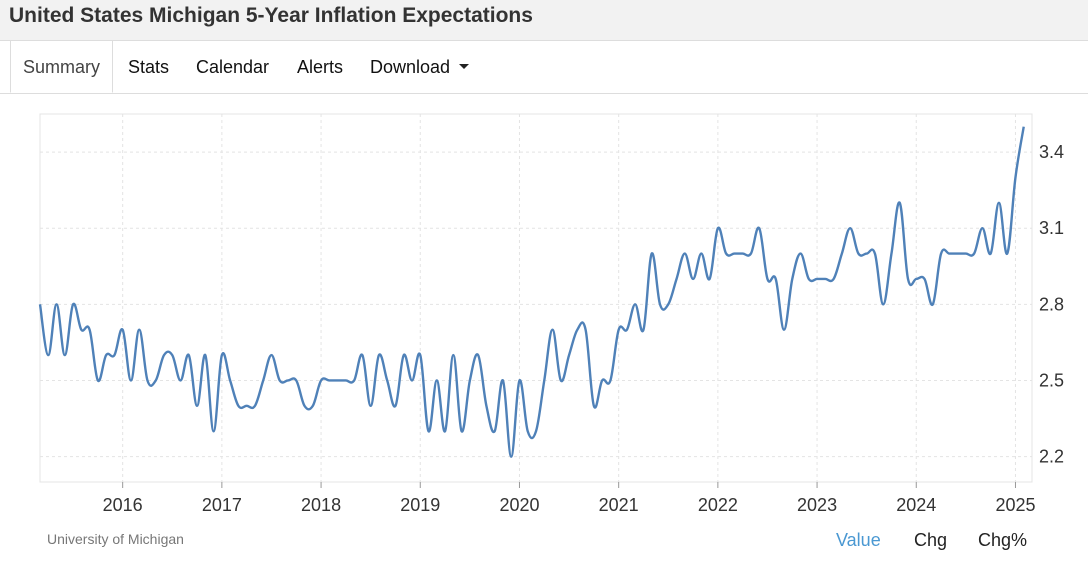  I want to click on tab-download: Download, so click(420, 67).